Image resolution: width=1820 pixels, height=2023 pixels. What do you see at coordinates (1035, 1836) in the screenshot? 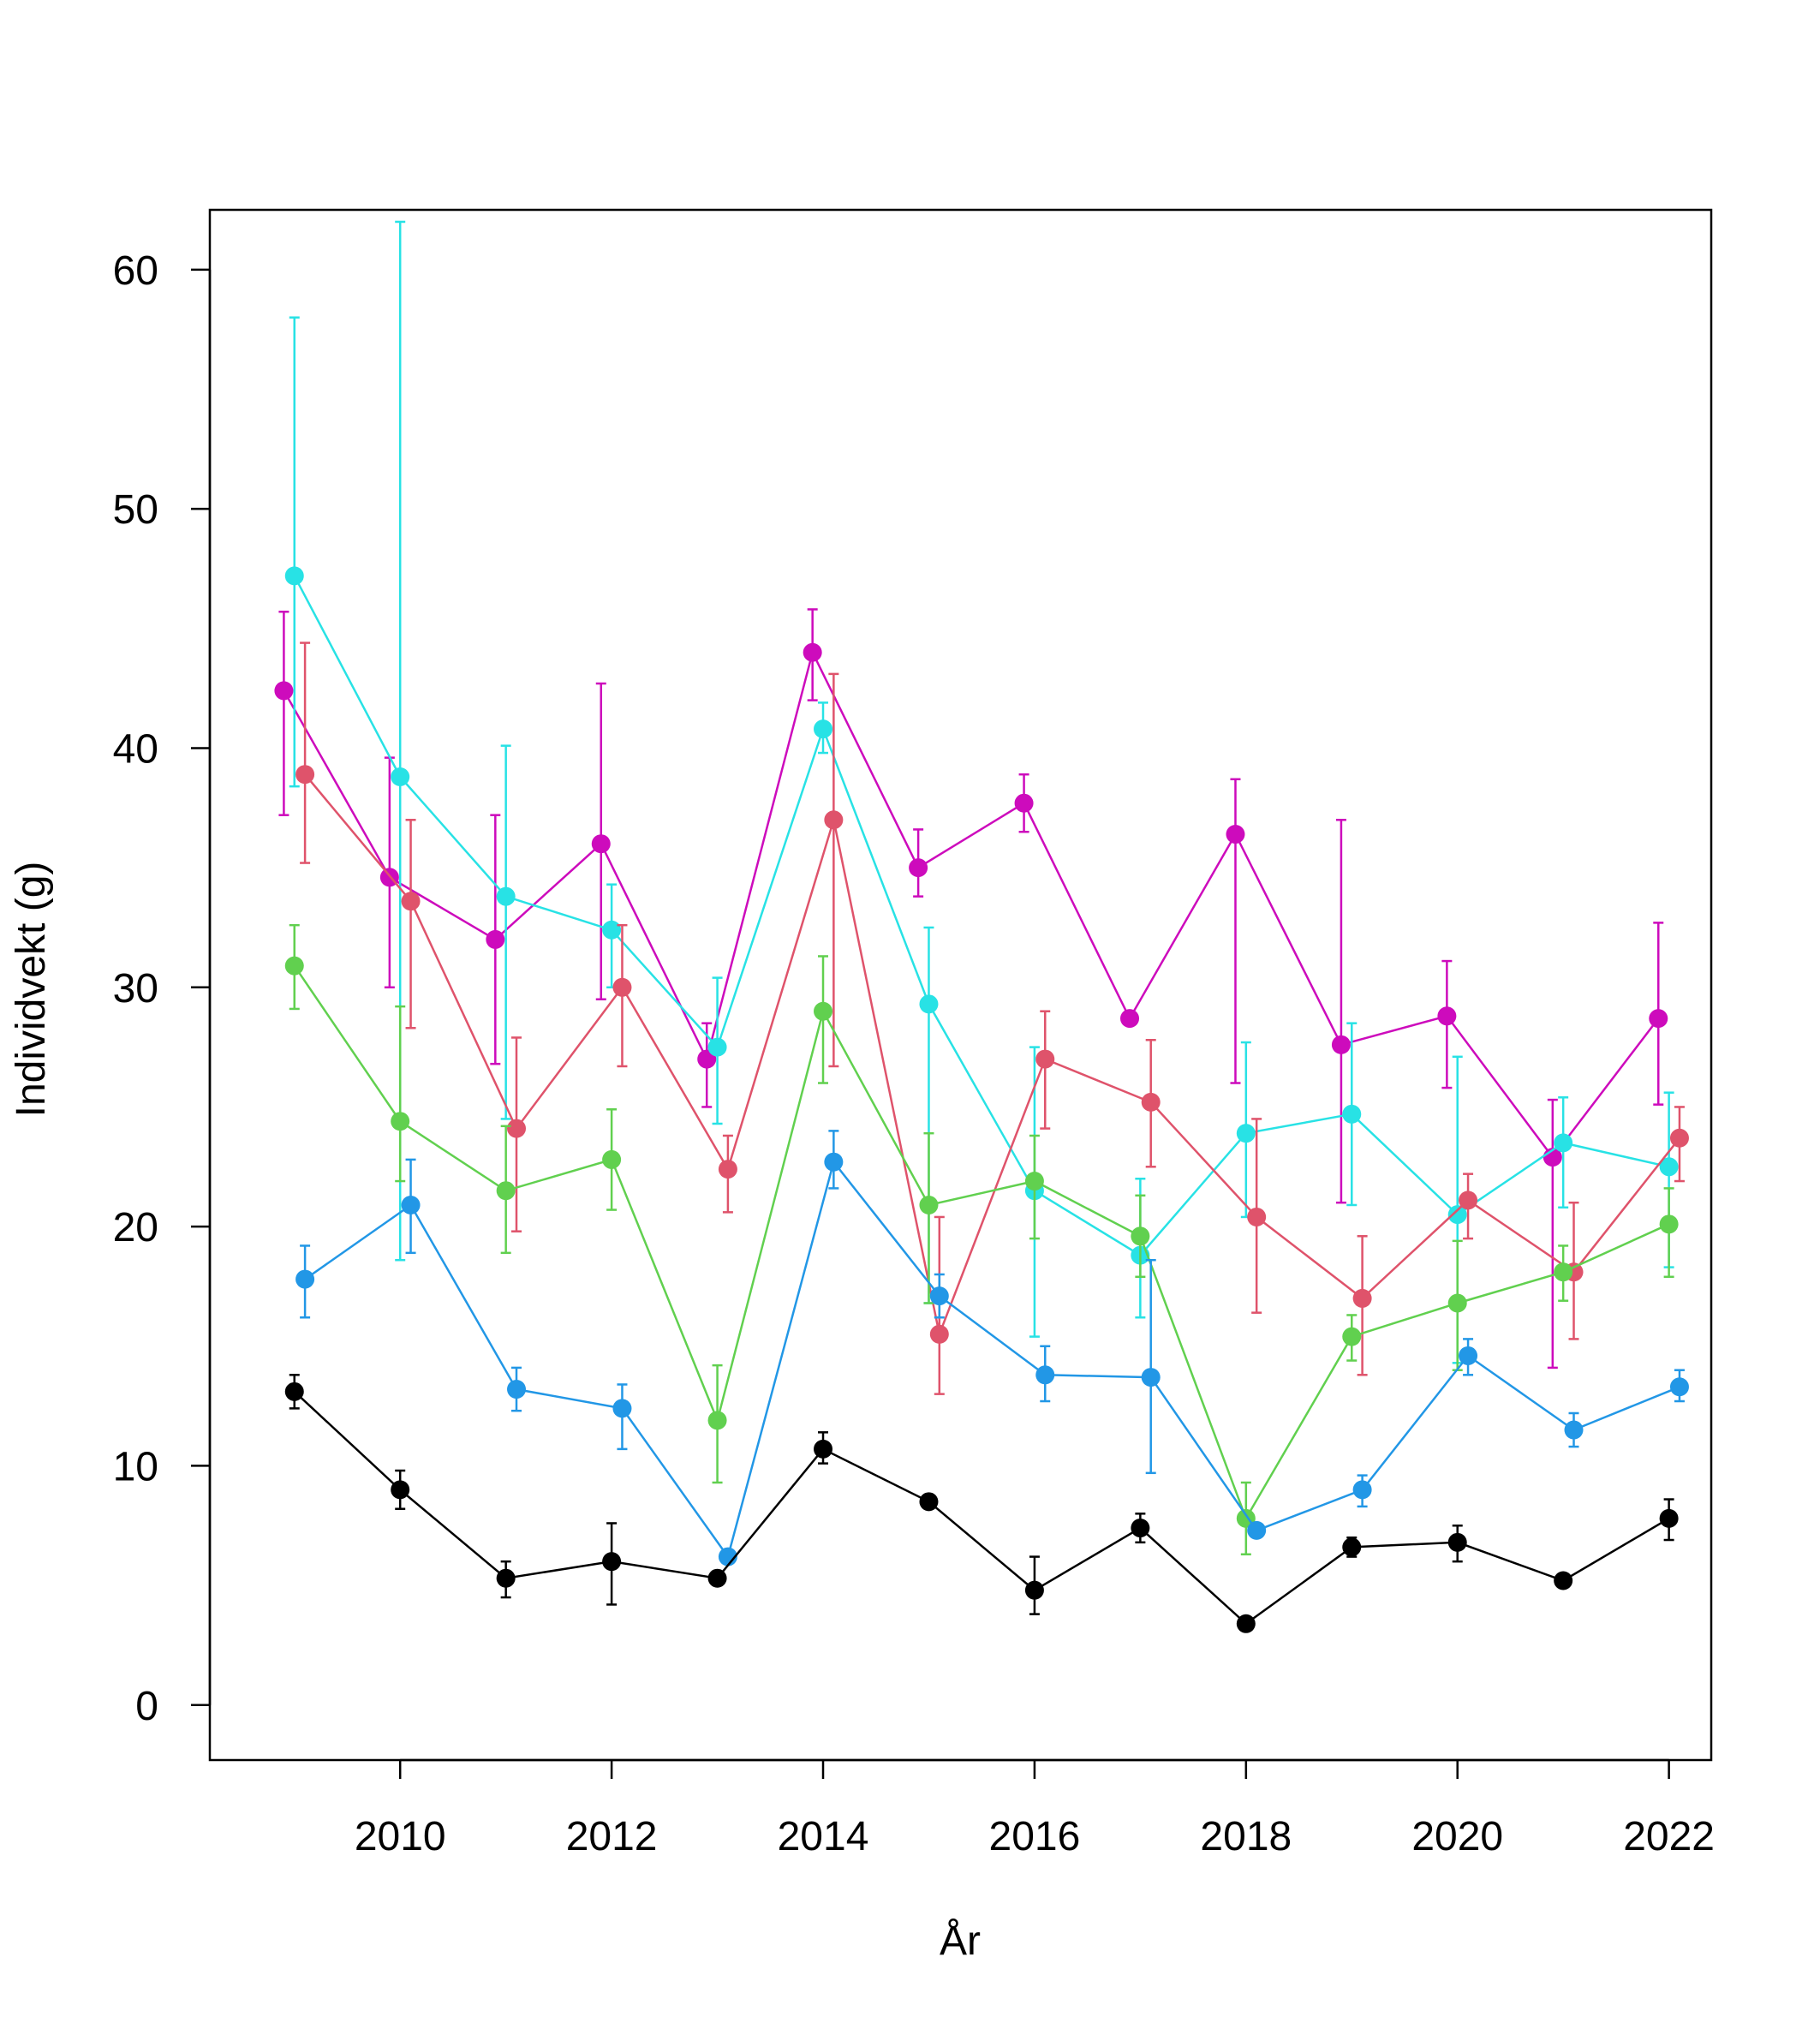
I see `x-tick-label: 2016` at bounding box center [1035, 1836].